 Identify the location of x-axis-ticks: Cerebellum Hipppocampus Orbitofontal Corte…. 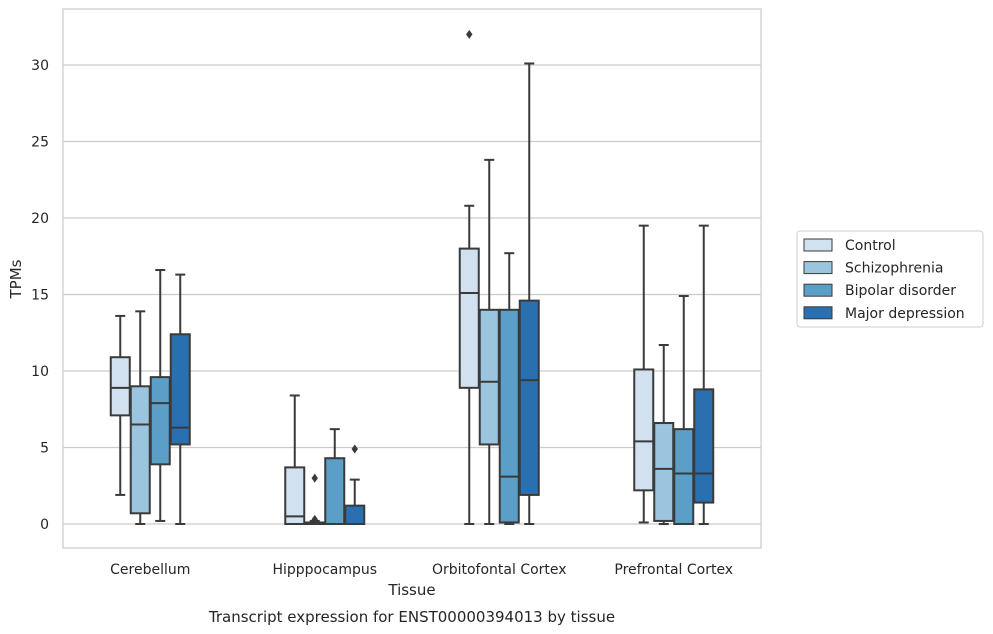
(421, 570).